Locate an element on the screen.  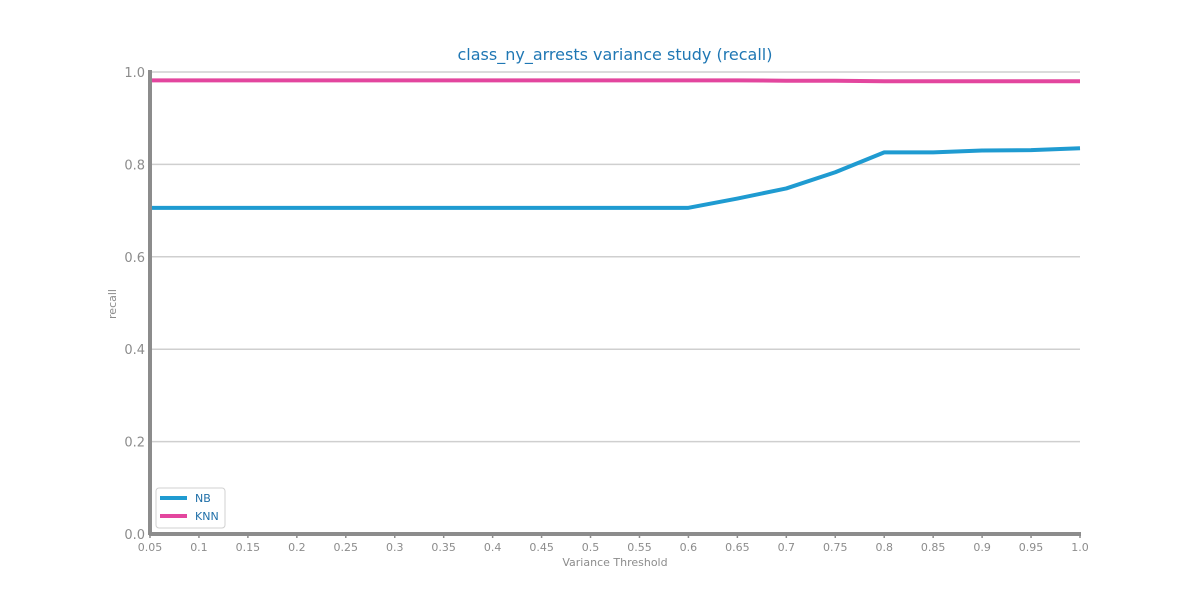
x-tick-label: 0.05 is located at coordinates (150, 547).